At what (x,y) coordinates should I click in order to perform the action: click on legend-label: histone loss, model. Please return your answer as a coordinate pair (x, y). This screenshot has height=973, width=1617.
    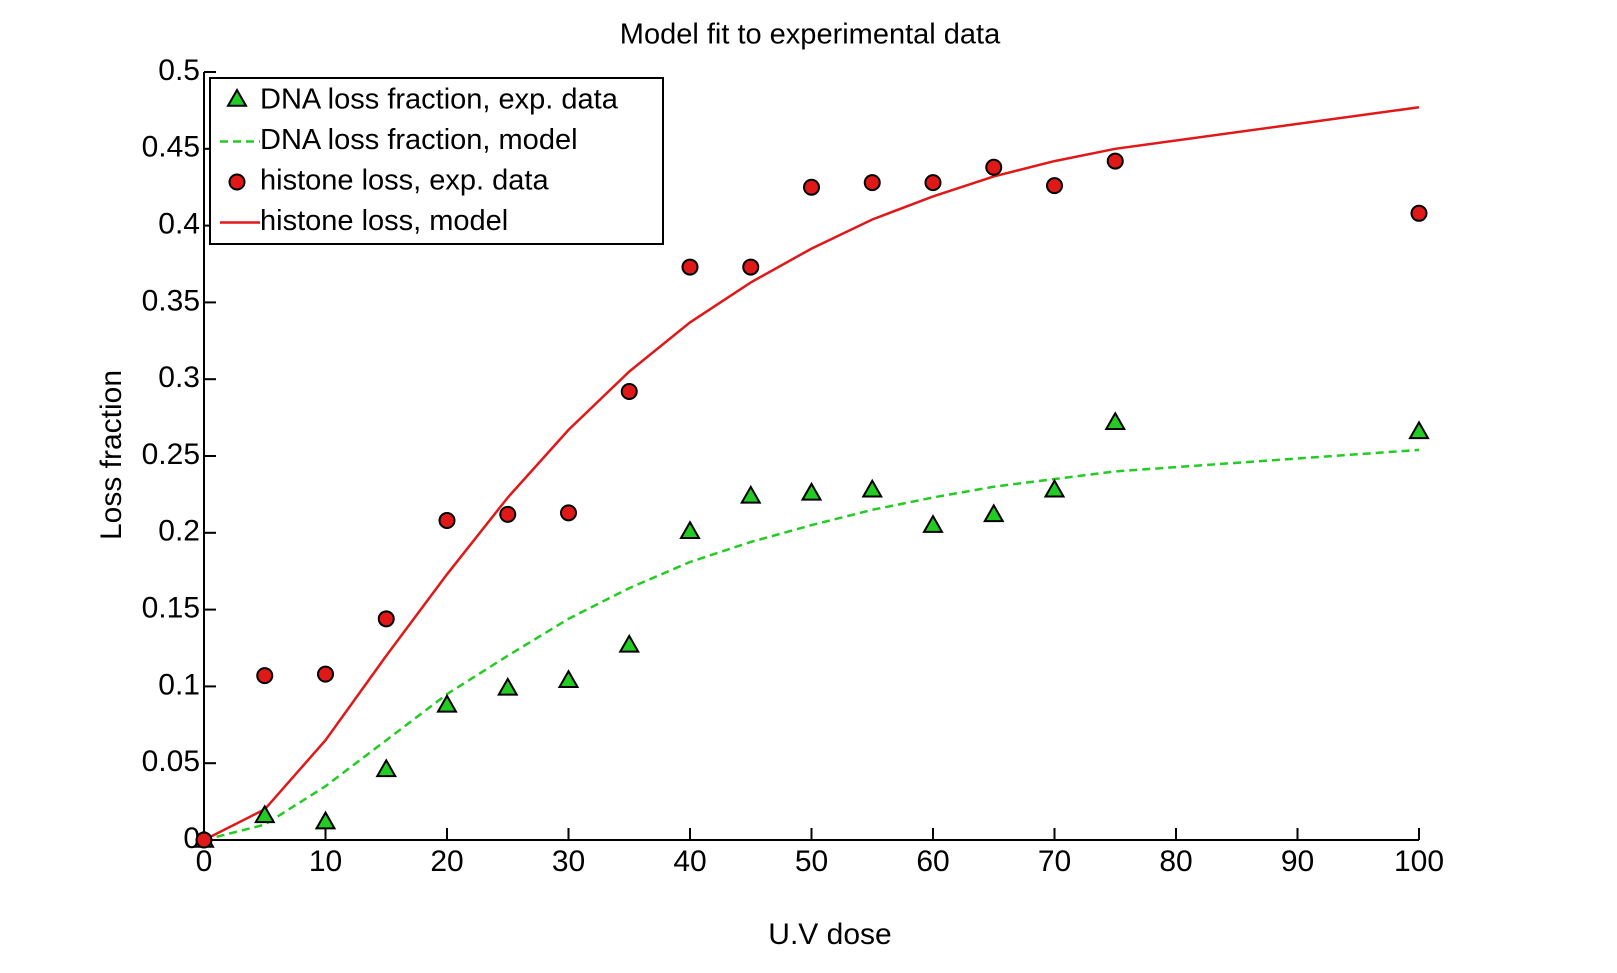
    Looking at the image, I should click on (384, 221).